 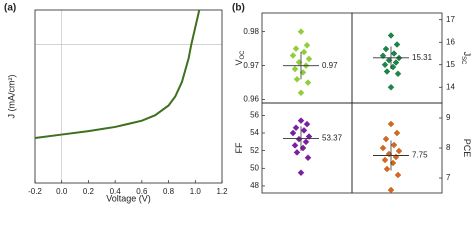 I want to click on y-axis-label: PCE, so click(x=467, y=148).